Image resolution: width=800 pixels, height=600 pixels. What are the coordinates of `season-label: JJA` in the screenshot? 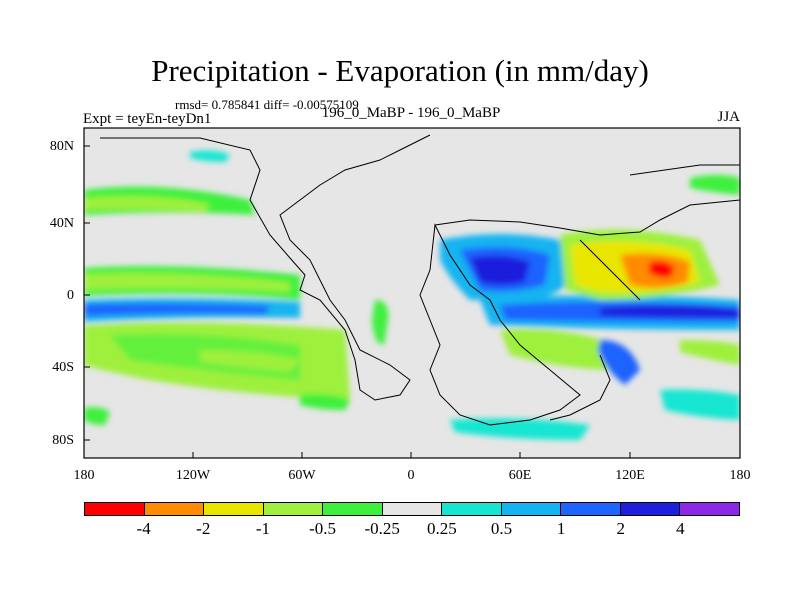 It's located at (728, 117).